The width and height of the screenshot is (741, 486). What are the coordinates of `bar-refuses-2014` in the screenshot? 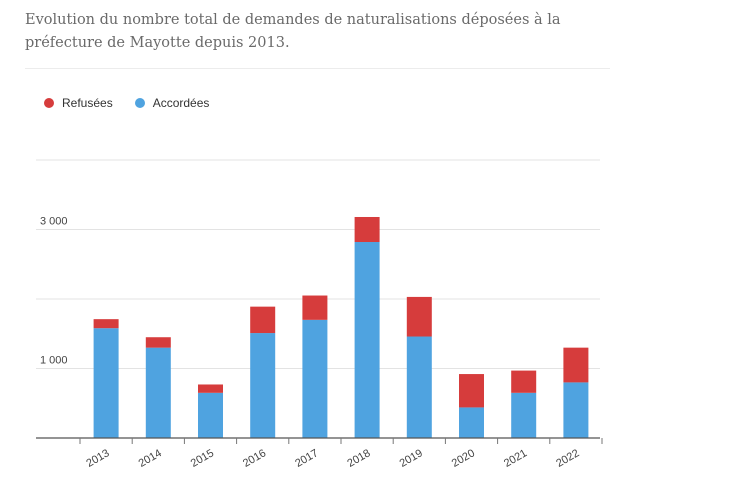 It's located at (158, 342).